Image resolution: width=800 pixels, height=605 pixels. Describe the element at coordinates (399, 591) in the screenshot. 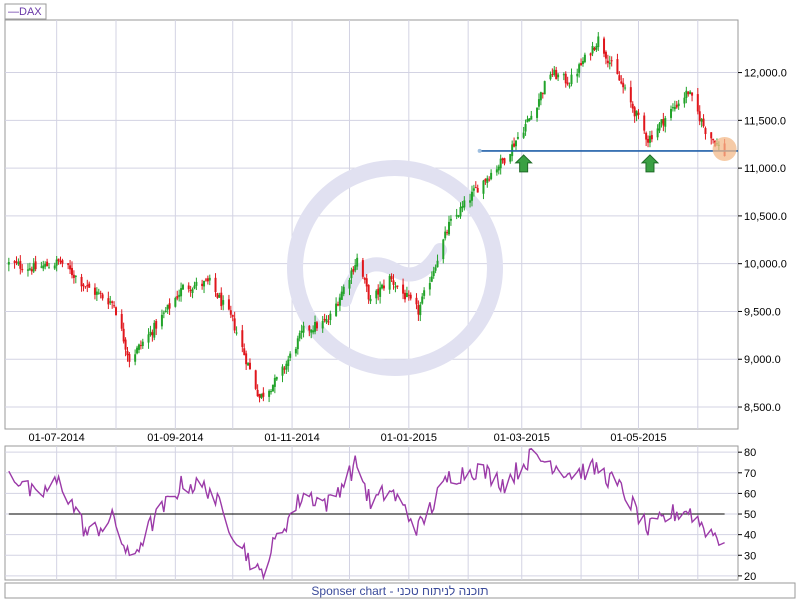

I see `footer-text: Sponser chart - תוכנה לניתוח טכני` at that location.